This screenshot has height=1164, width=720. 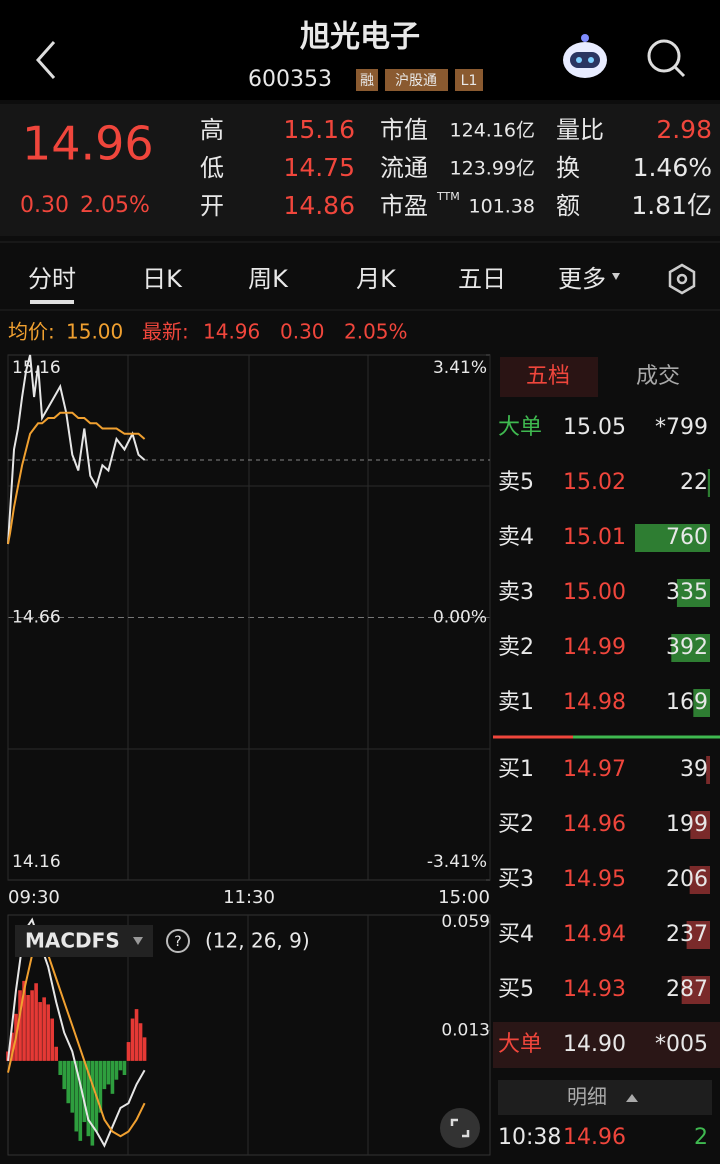 I want to click on detail-button, so click(x=605, y=1097).